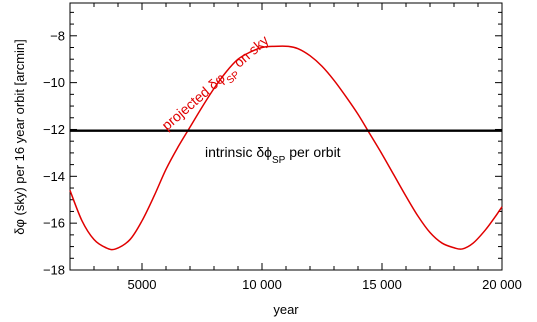 Image resolution: width=537 pixels, height=322 pixels. What do you see at coordinates (382, 284) in the screenshot?
I see `x-tick-label: 15 000` at bounding box center [382, 284].